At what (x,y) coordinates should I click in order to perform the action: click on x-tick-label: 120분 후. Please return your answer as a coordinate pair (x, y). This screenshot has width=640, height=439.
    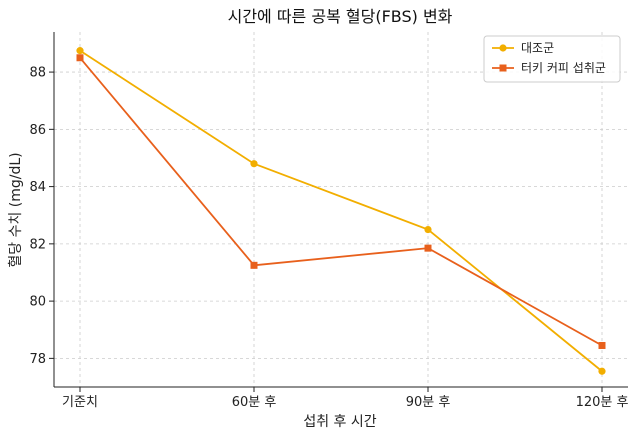
    Looking at the image, I should click on (602, 402).